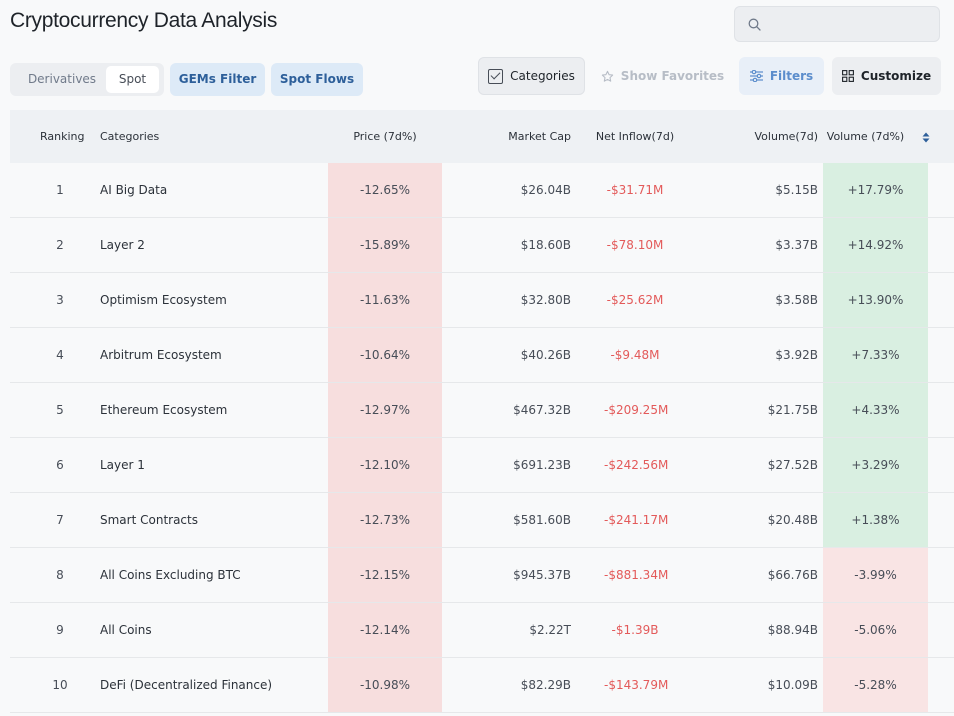  Describe the element at coordinates (542, 465) in the screenshot. I see `market-cap-cell: $691.23B` at that location.